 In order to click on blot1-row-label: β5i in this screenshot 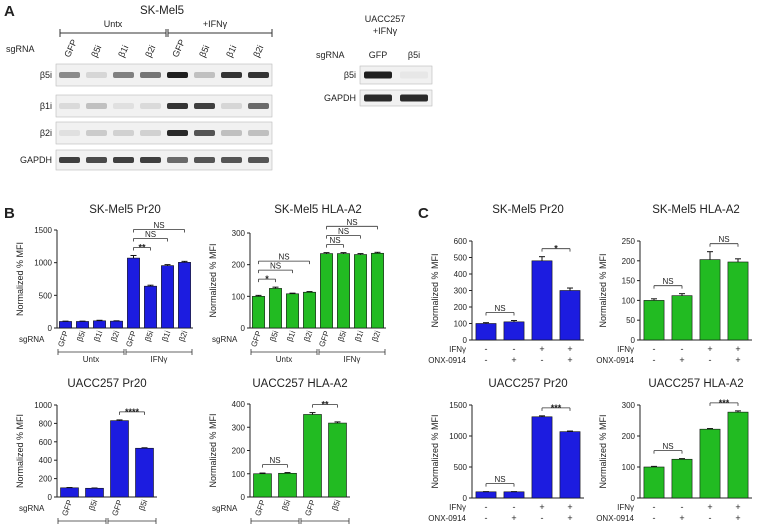, I will do `click(46, 75)`.